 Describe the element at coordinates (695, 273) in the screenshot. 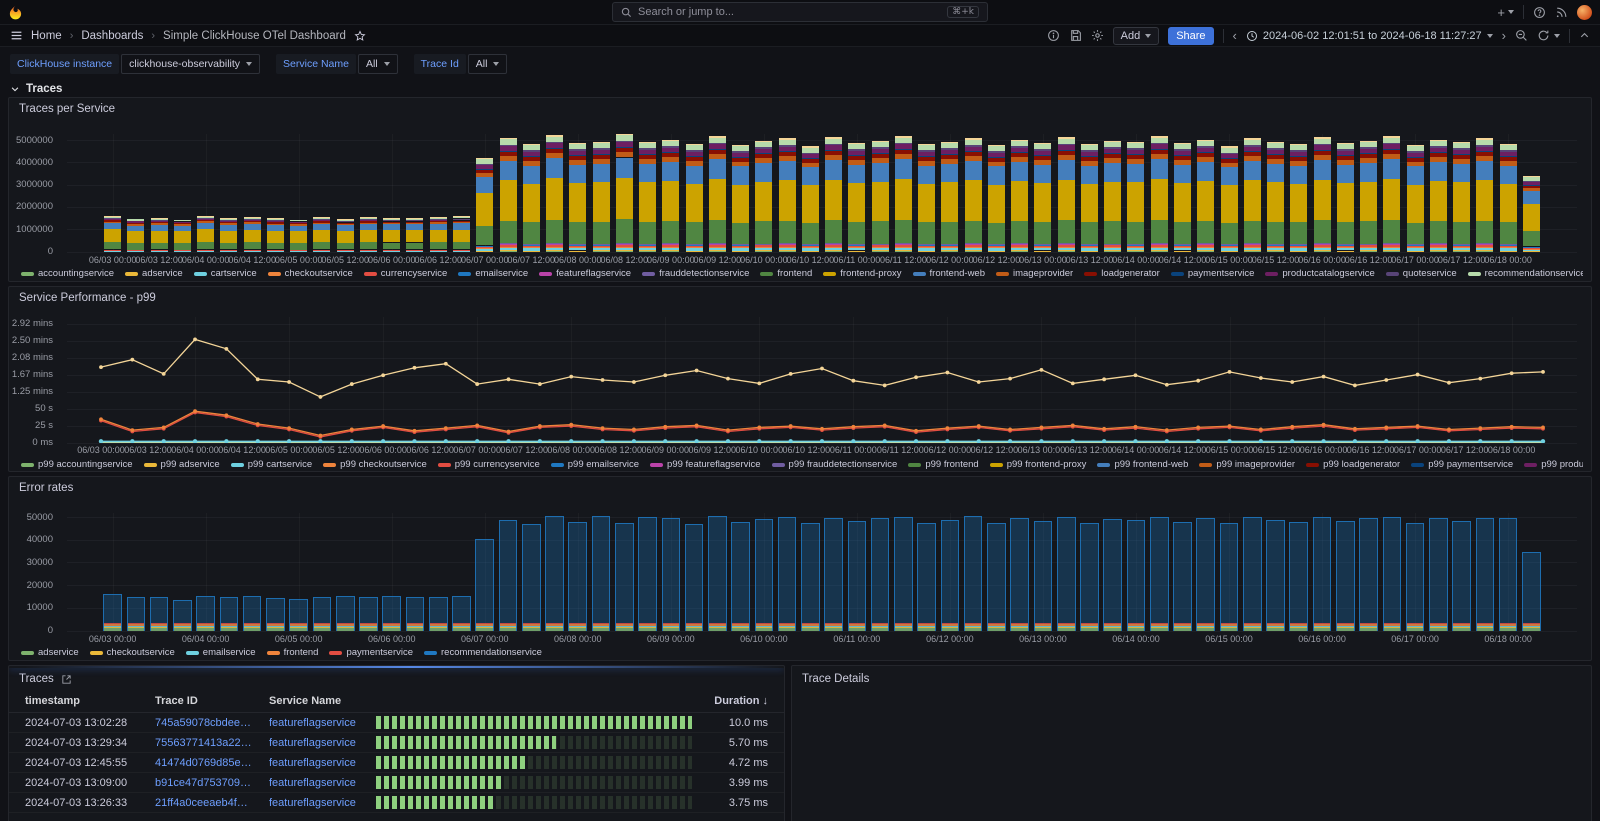

I see `legend-item: frauddetectionservice` at that location.